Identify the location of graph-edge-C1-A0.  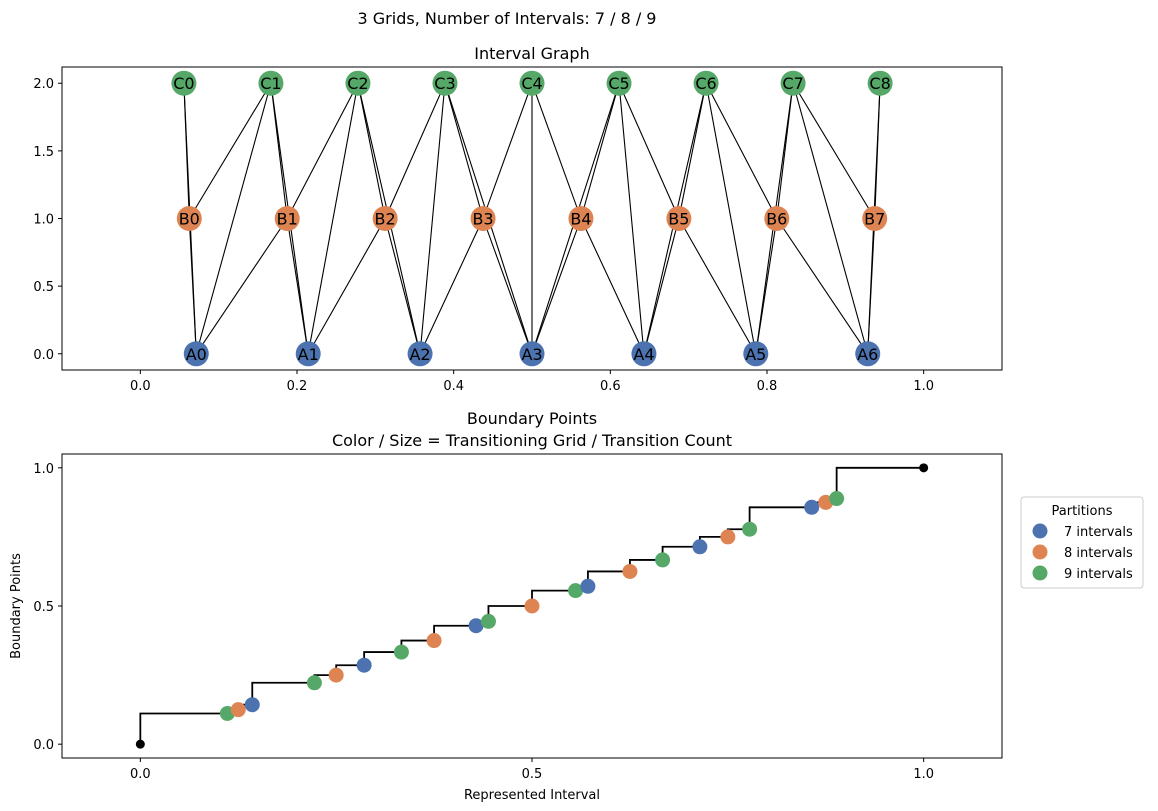
(233, 218).